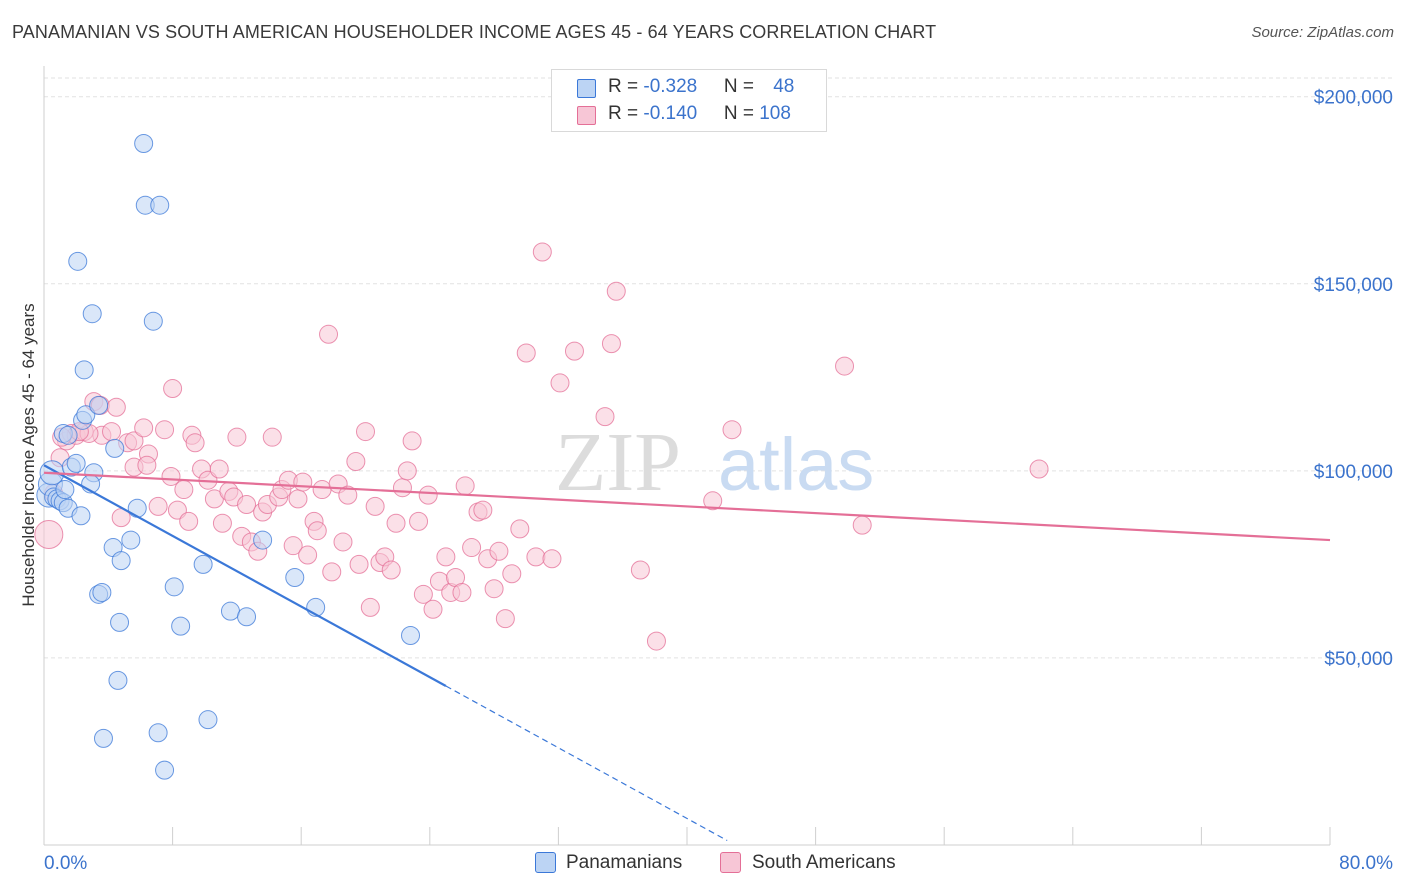  What do you see at coordinates (714, 462) in the screenshot?
I see `watermark: ZIP atlas` at bounding box center [714, 462].